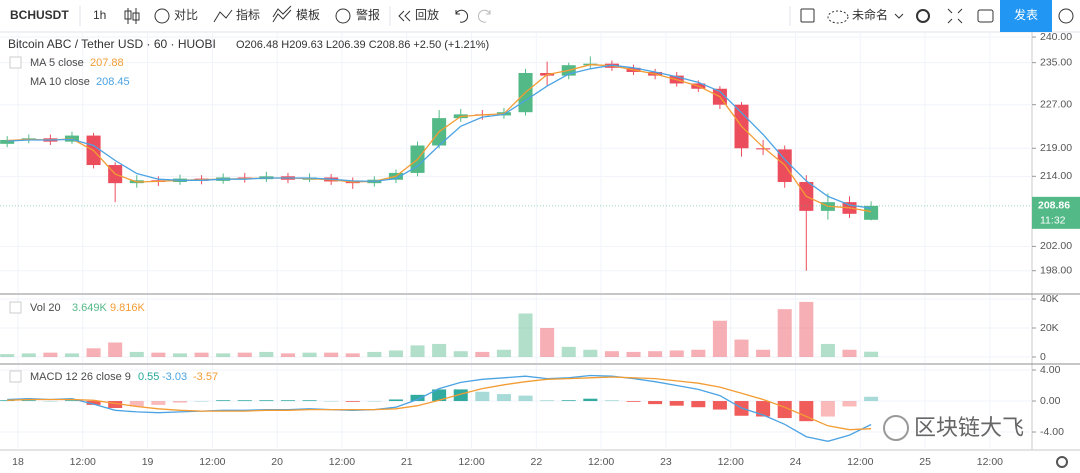 The width and height of the screenshot is (1080, 473). What do you see at coordinates (1054, 206) in the screenshot?
I see `last-price-label: 208.86` at bounding box center [1054, 206].